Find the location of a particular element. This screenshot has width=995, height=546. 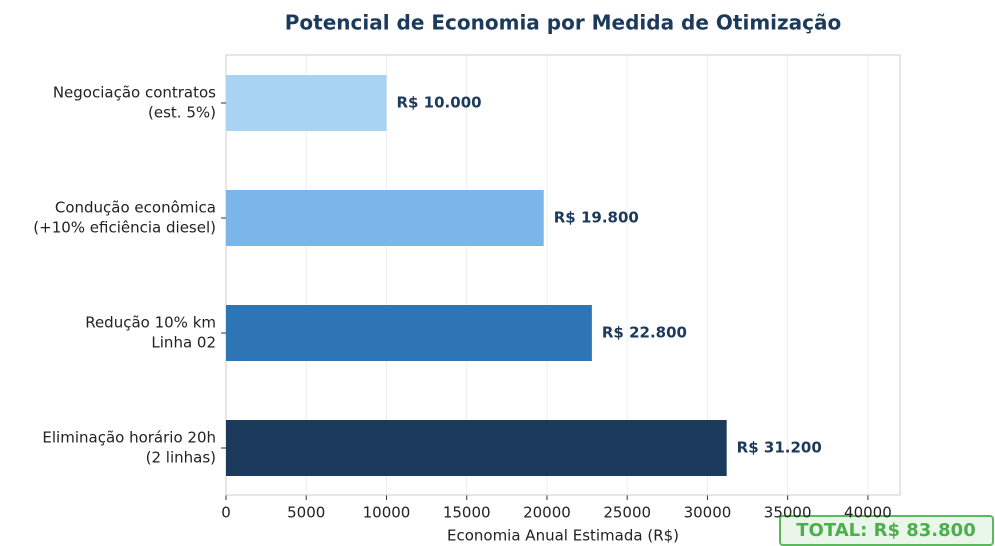

total-box is located at coordinates (886, 530).